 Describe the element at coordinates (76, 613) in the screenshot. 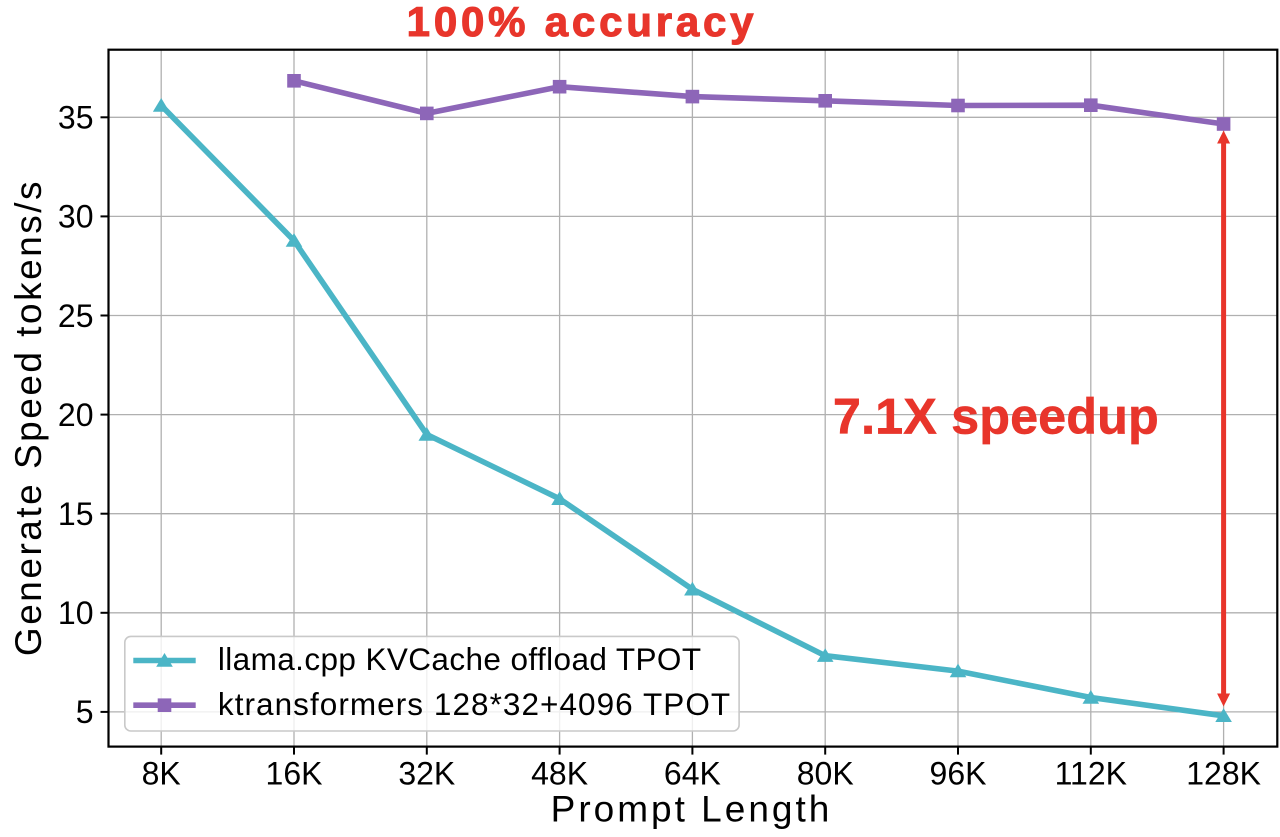

I see `svg-text: 10` at that location.